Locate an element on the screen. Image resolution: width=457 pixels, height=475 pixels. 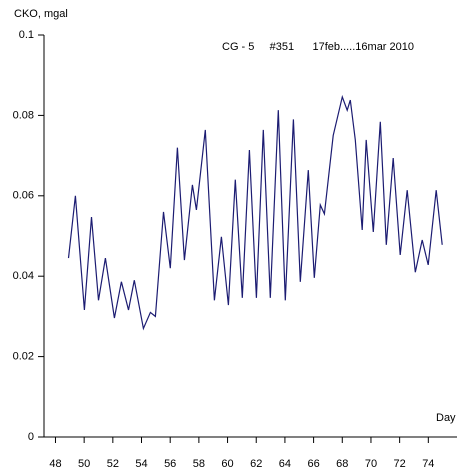
y-axis-label: CKO, mgal is located at coordinates (41, 14).